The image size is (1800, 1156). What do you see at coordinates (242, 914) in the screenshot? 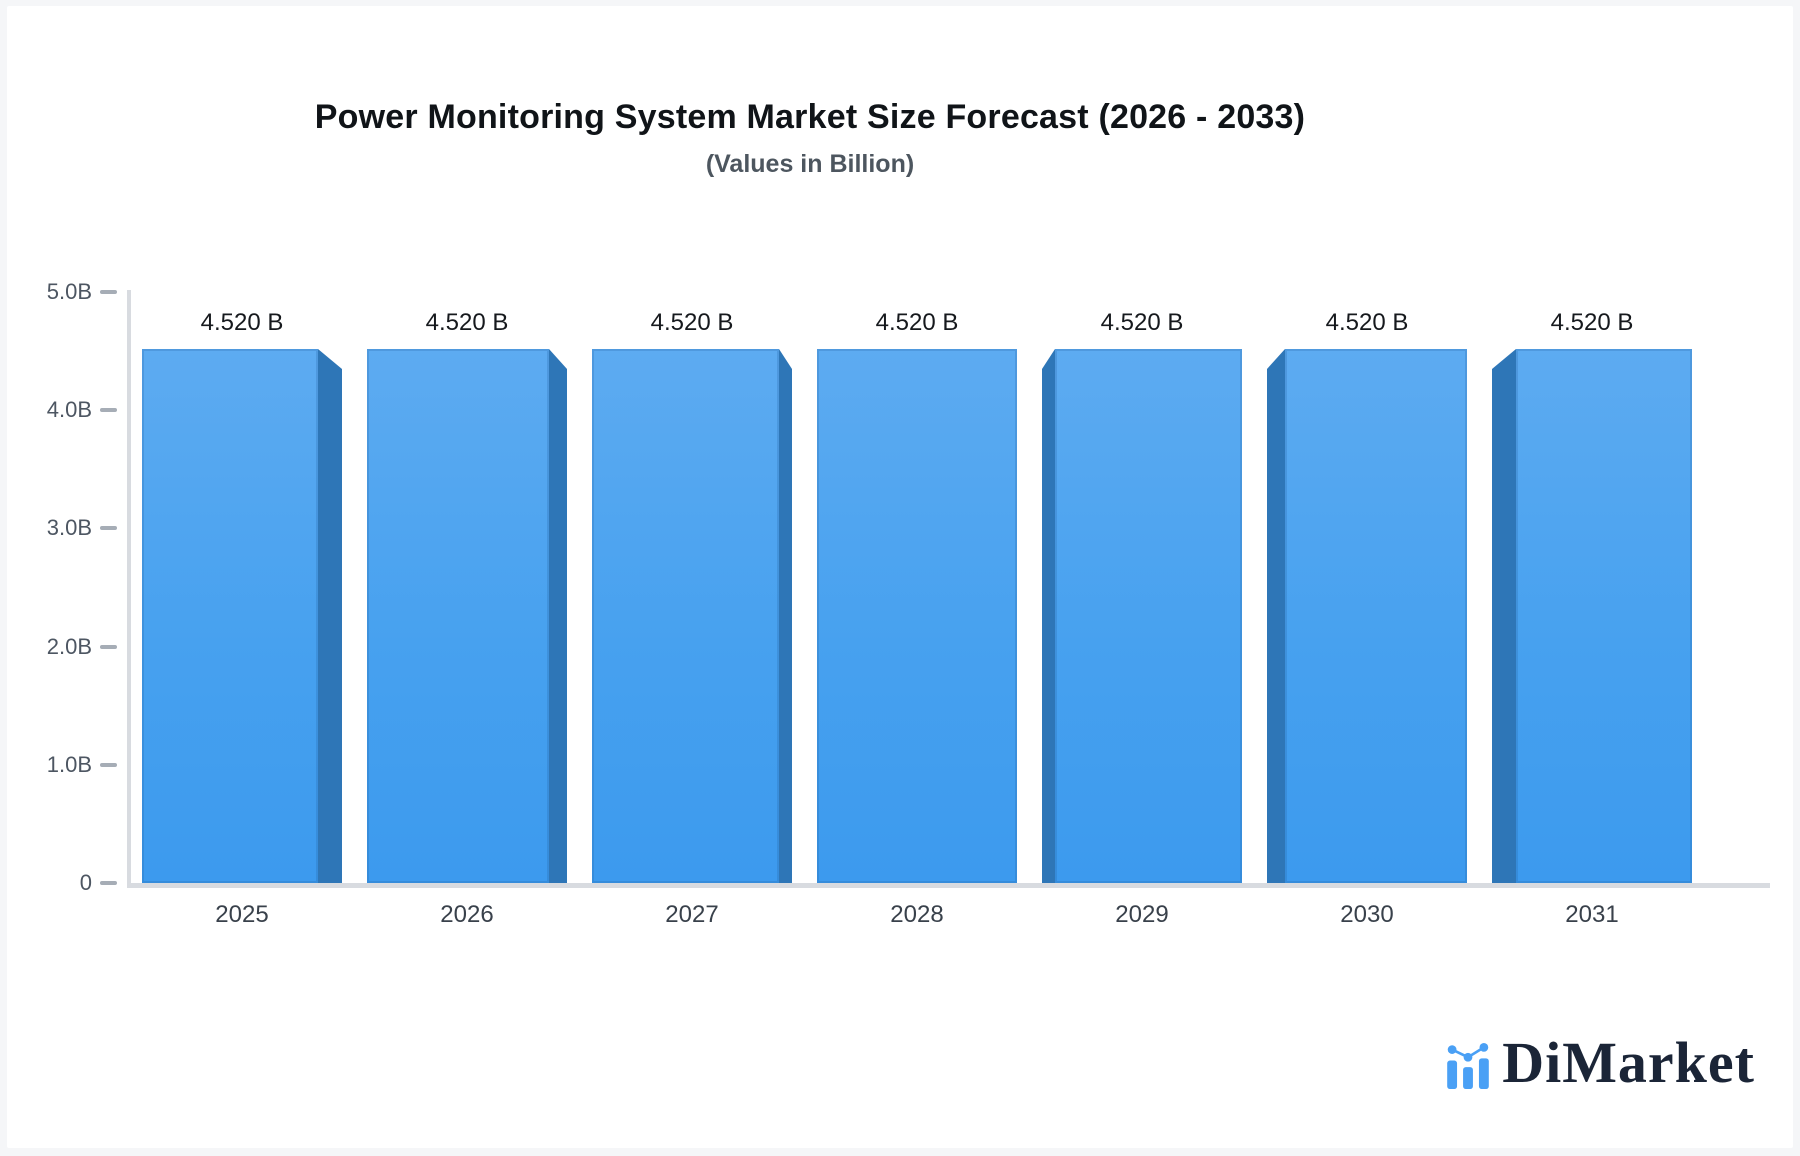
I see `x-axis-label-2025: 2025` at bounding box center [242, 914].